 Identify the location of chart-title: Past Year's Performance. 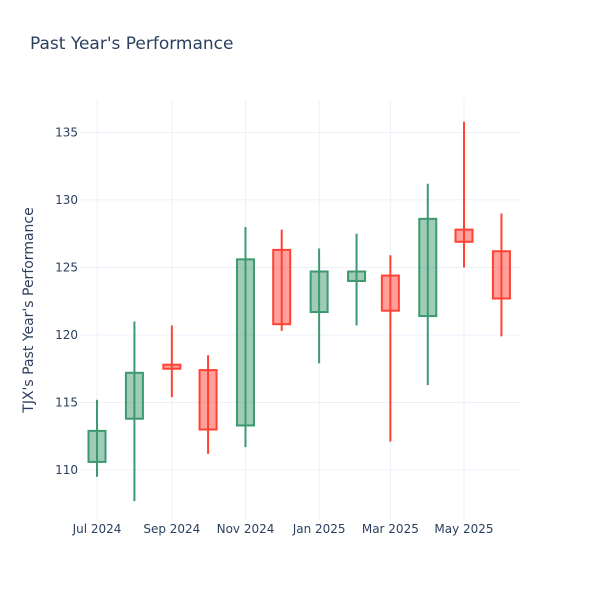
(132, 44).